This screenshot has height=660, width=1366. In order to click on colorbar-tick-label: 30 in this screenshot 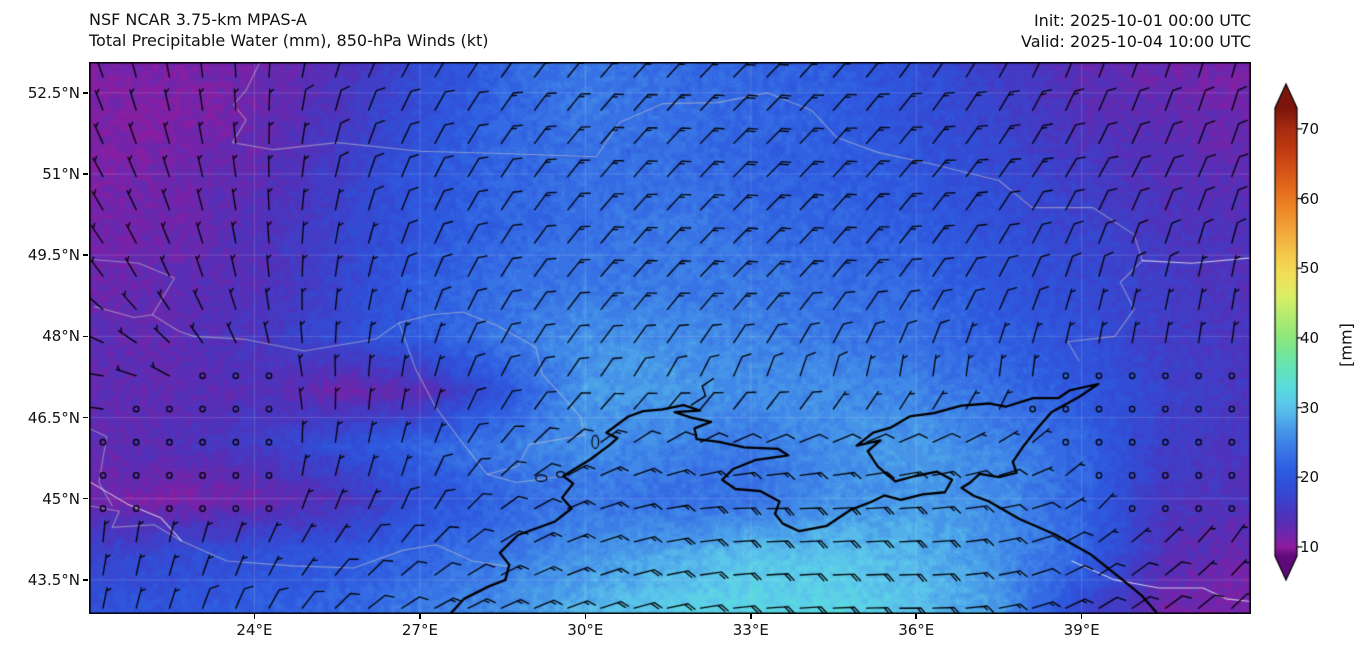, I will do `click(1310, 407)`.